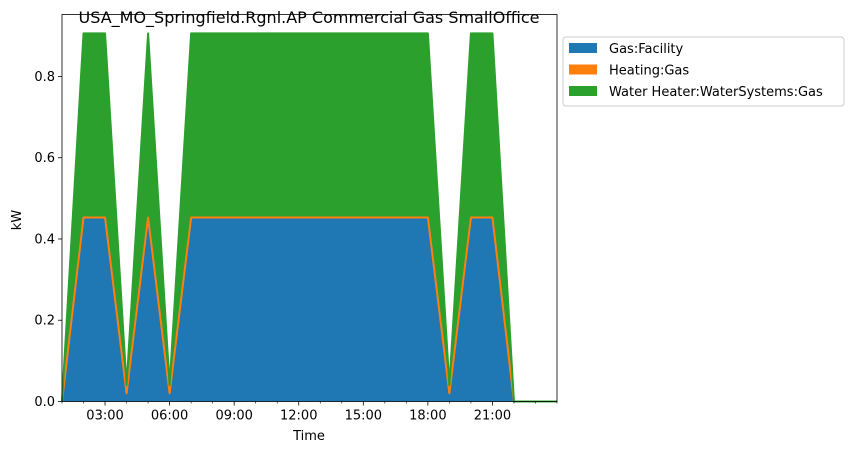 Image resolution: width=852 pixels, height=452 pixels. I want to click on legend-label: Gas:Facility, so click(646, 49).